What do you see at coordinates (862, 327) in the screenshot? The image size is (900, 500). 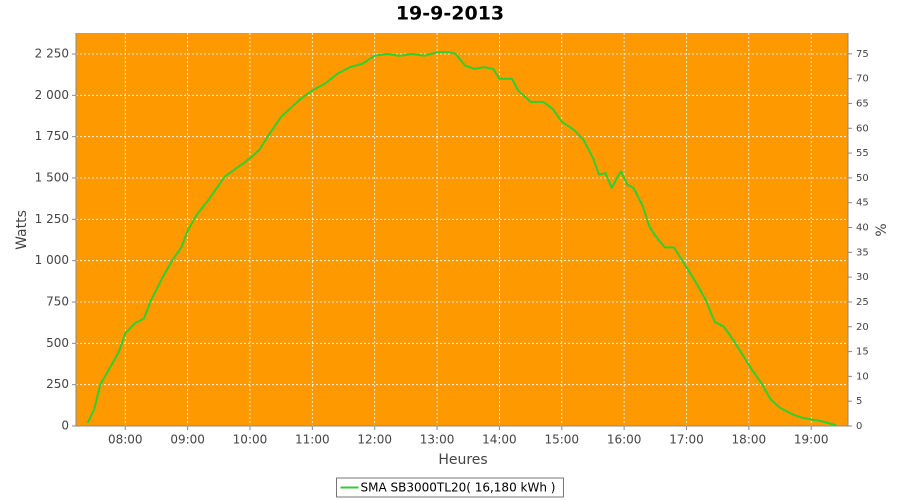 I see `y2-tick-label: 20` at bounding box center [862, 327].